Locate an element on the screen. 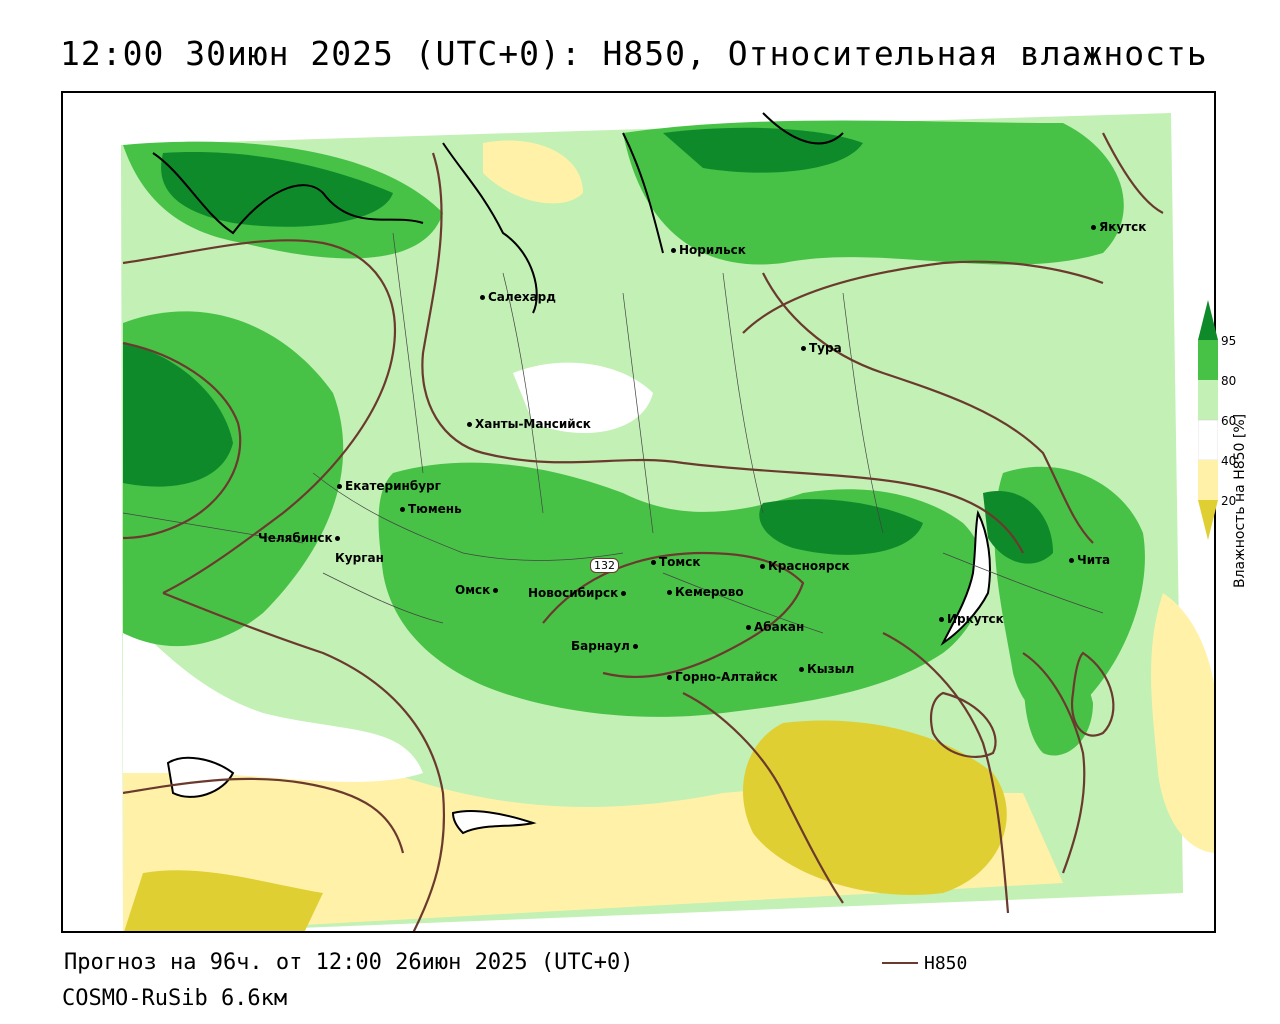 The height and width of the screenshot is (1024, 1280). city-chita: Чита is located at coordinates (1089, 560).